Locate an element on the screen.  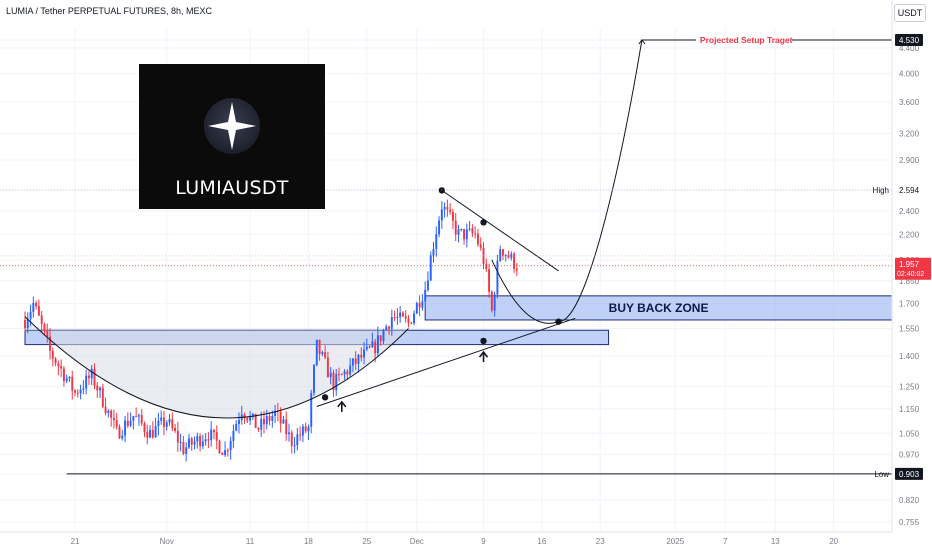
projection-path is located at coordinates (567, 181).